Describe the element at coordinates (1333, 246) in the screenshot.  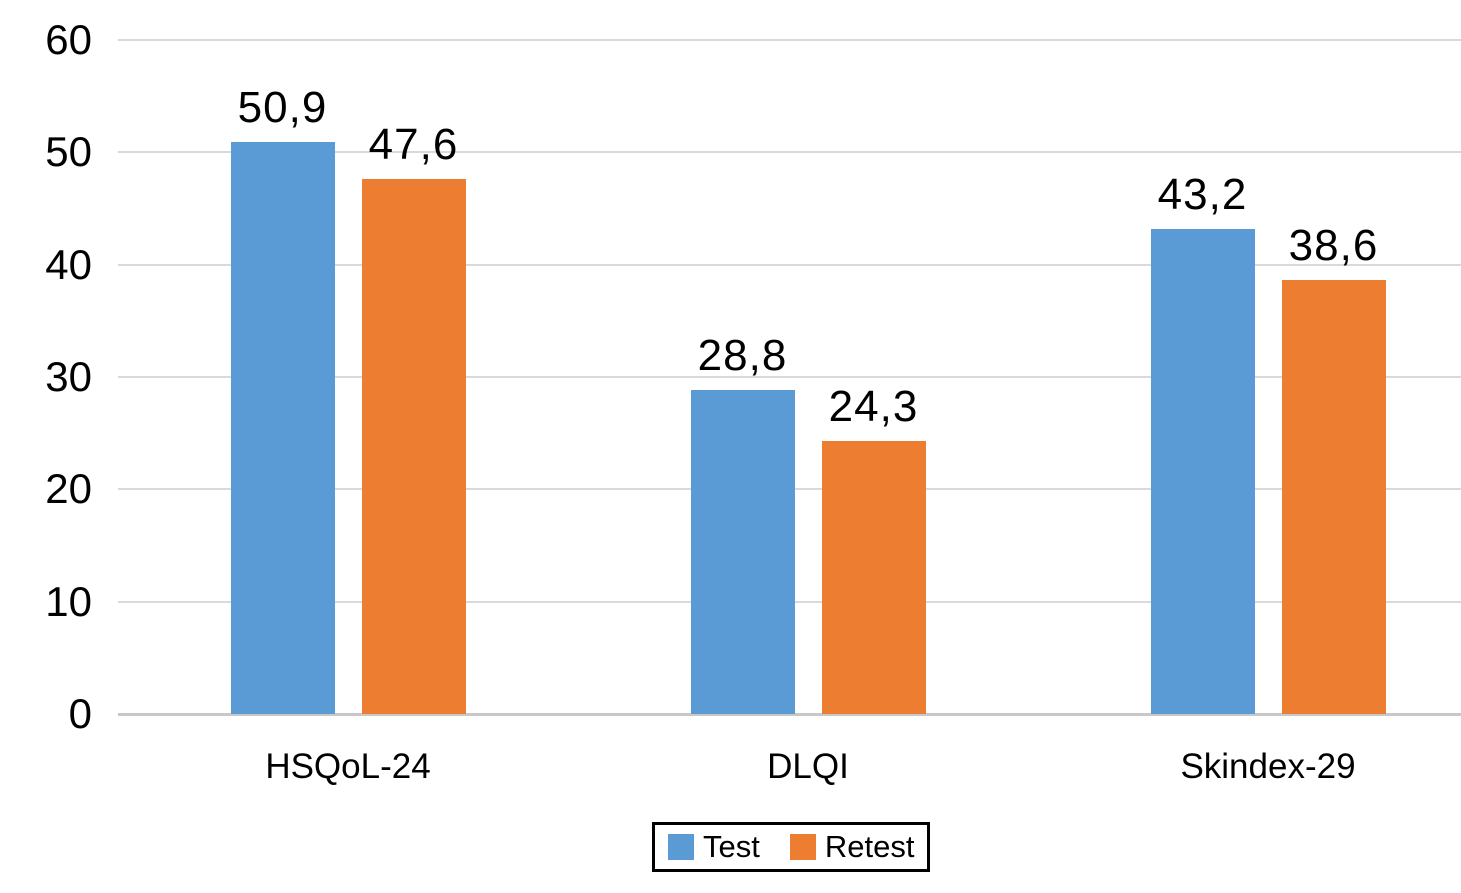
I see `bar-value-label-retest-skindex-29: 38,6` at that location.